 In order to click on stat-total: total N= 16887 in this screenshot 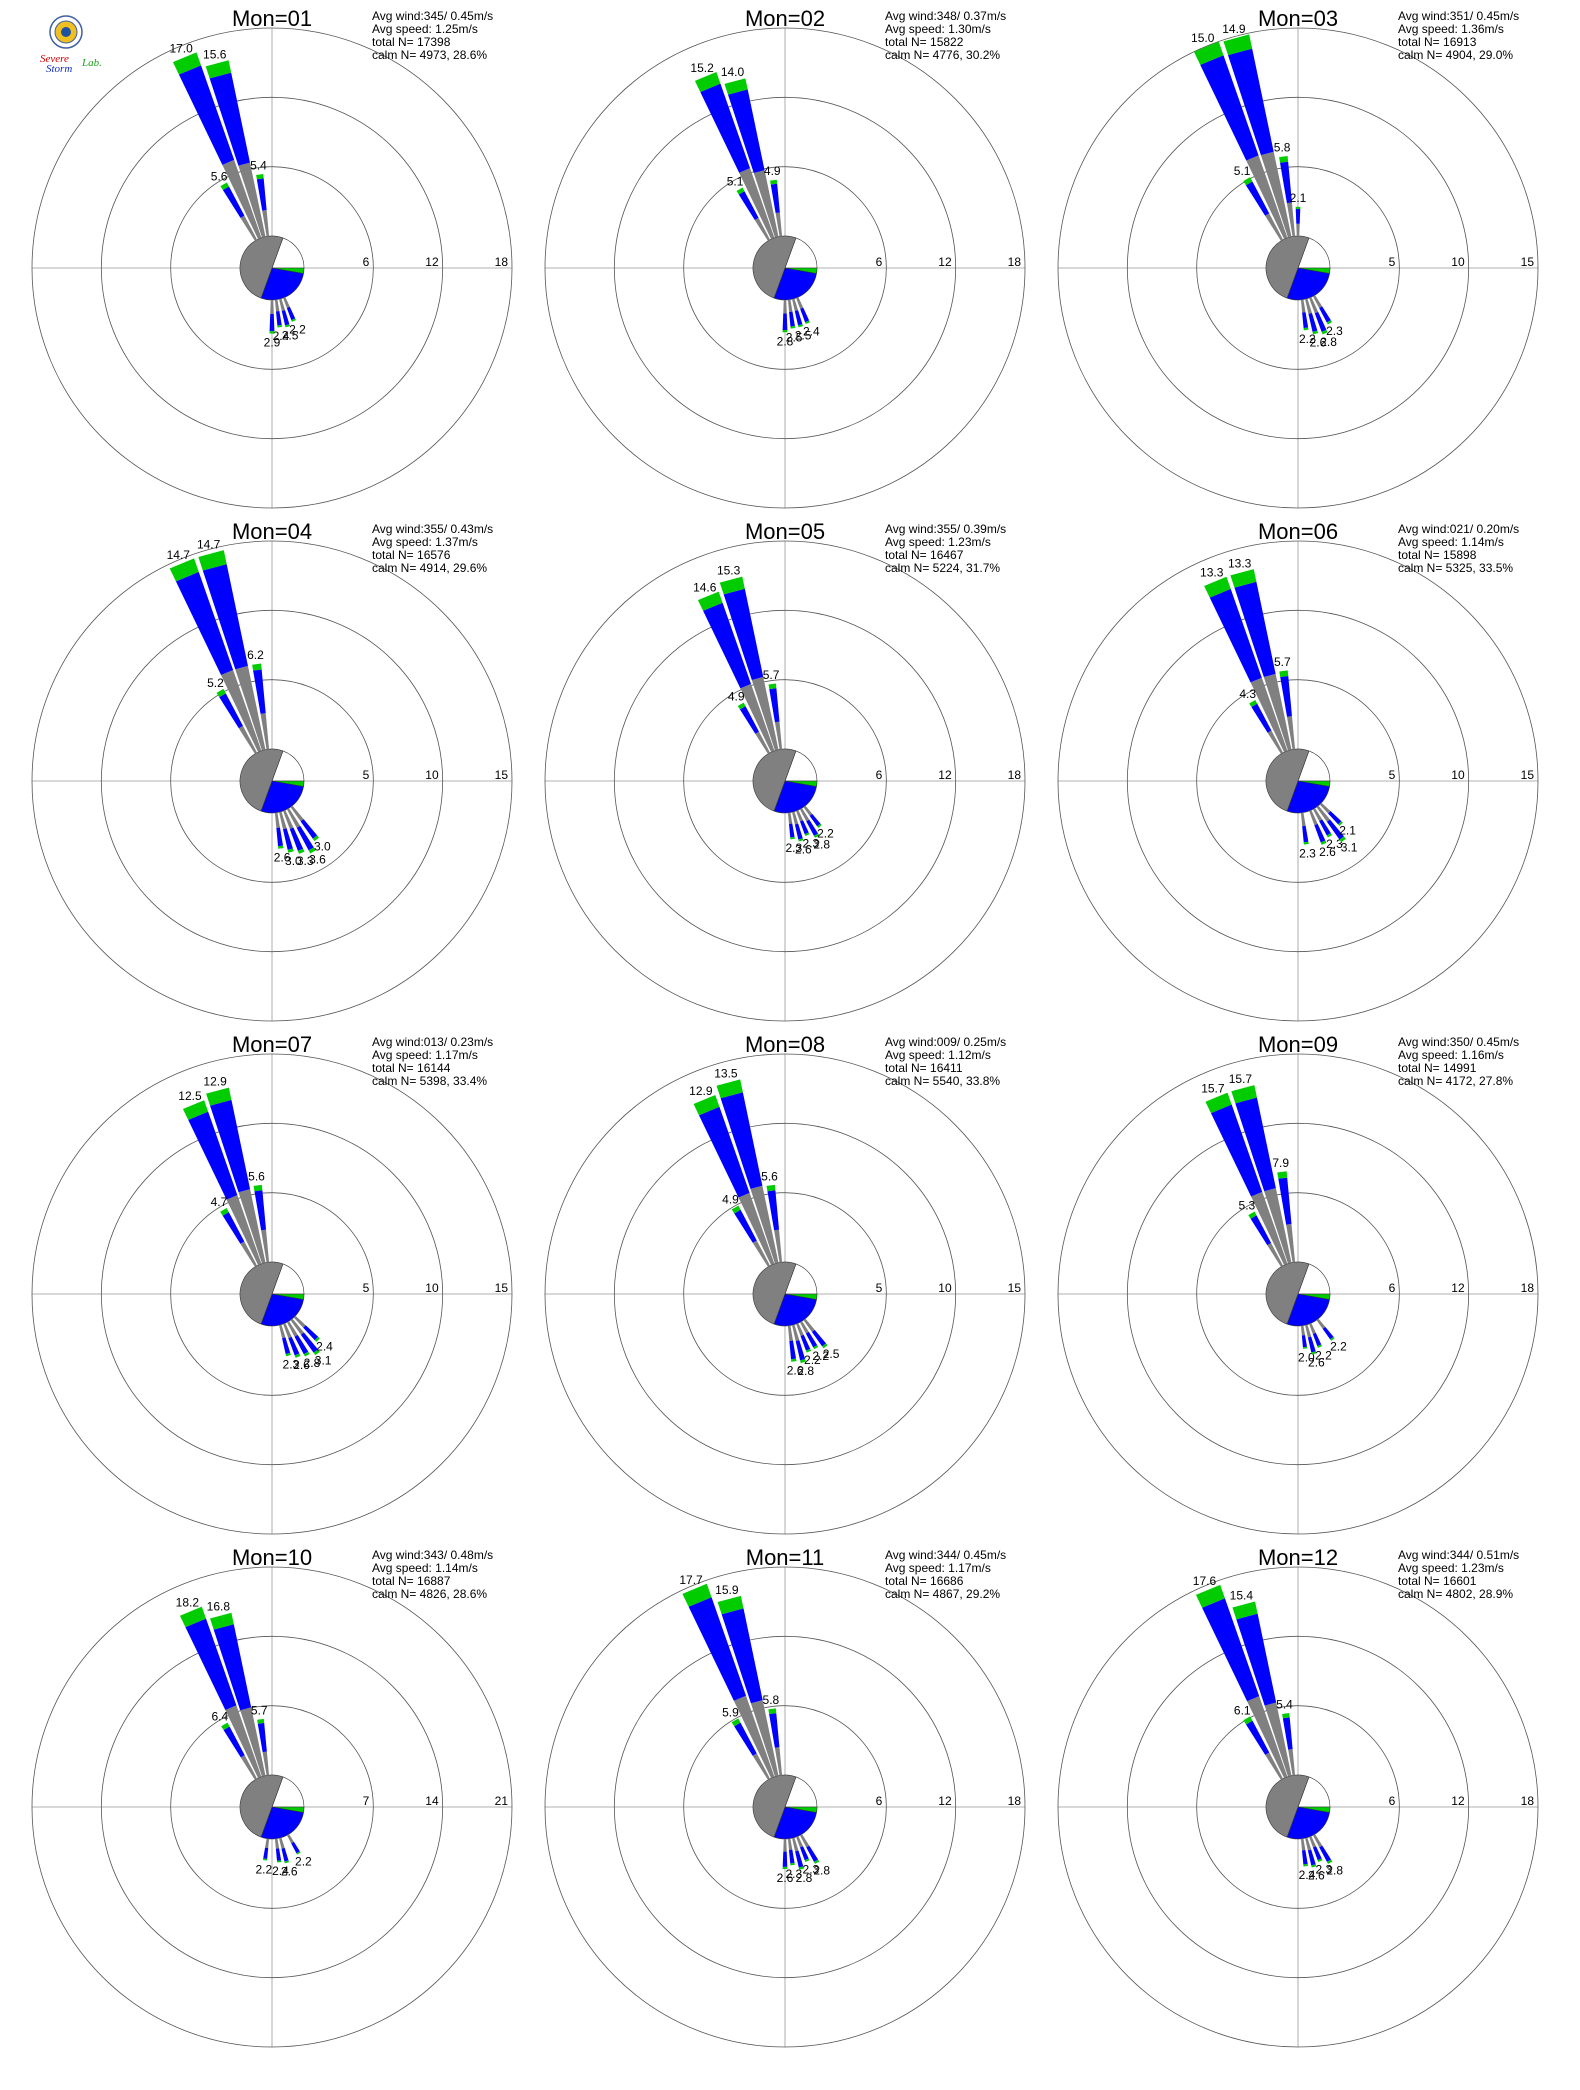, I will do `click(411, 1581)`.